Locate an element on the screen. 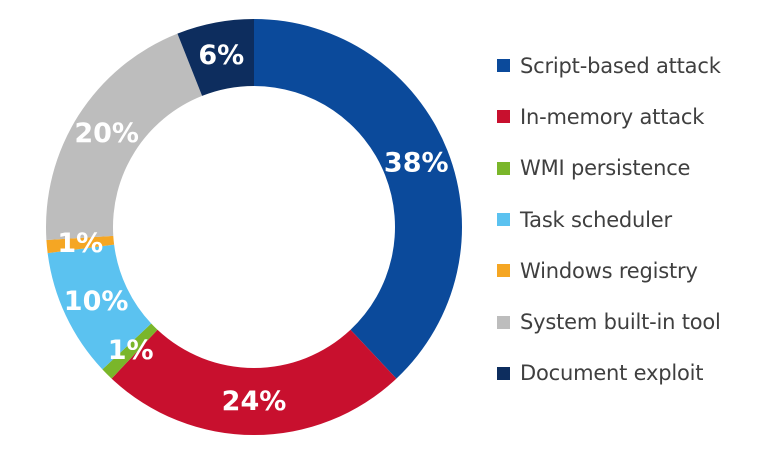  legend-label: Script-based attack is located at coordinates (620, 65).